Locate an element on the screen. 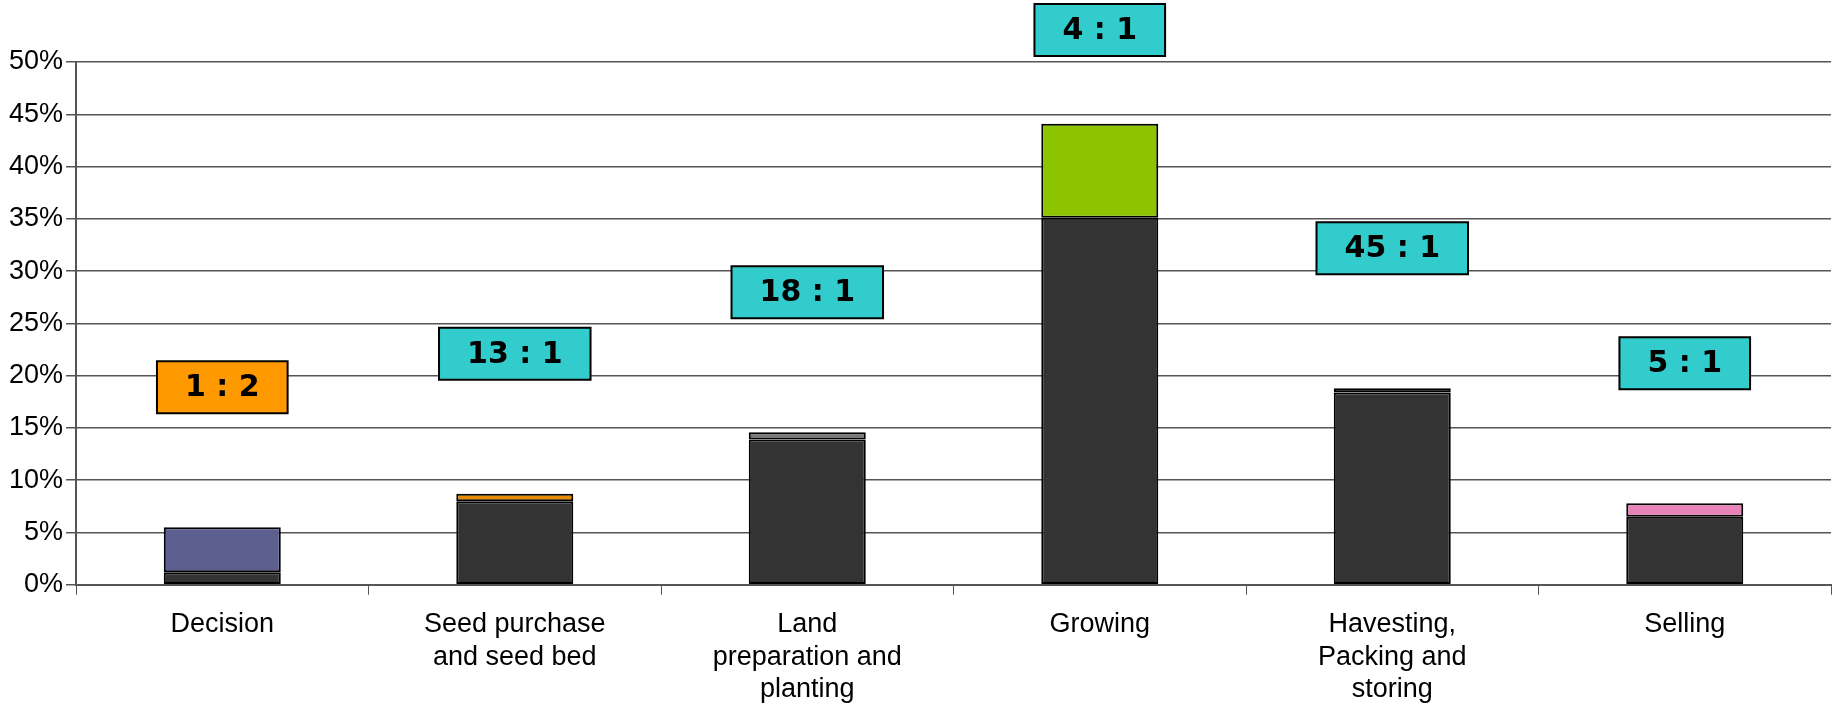 This screenshot has width=1839, height=720. annotation: 1 : 2 is located at coordinates (222, 386).